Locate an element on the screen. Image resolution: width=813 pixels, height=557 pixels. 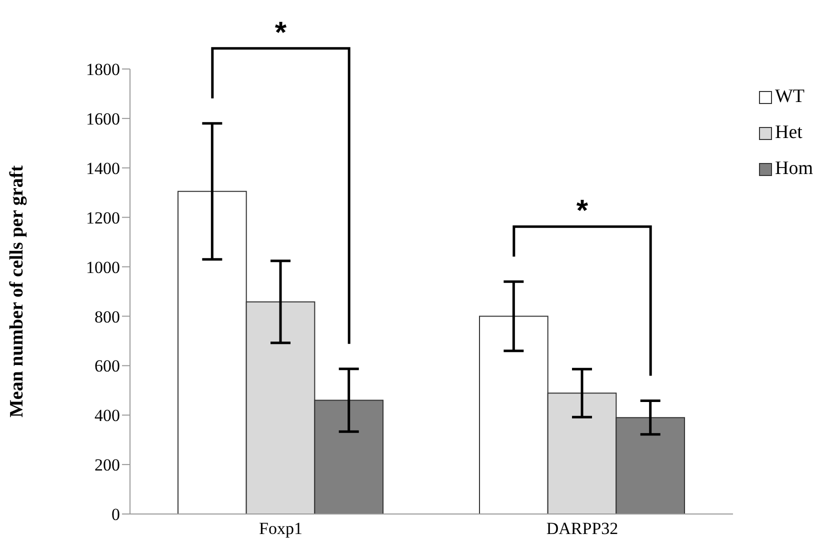
legend-label: Het is located at coordinates (788, 133).